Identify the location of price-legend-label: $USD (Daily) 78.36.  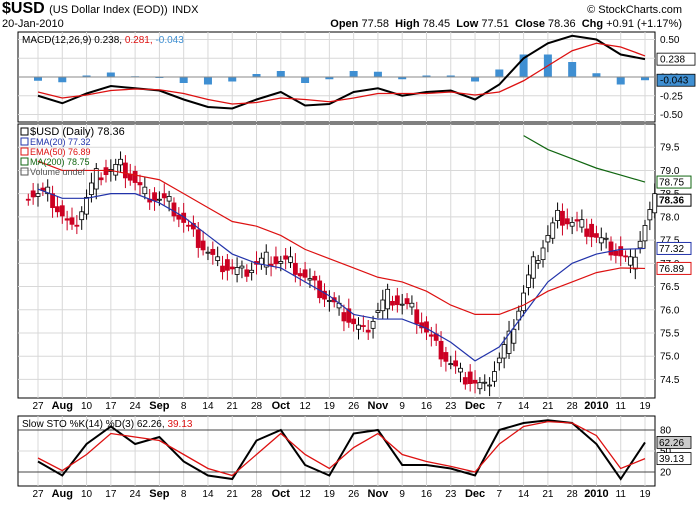
(77, 132).